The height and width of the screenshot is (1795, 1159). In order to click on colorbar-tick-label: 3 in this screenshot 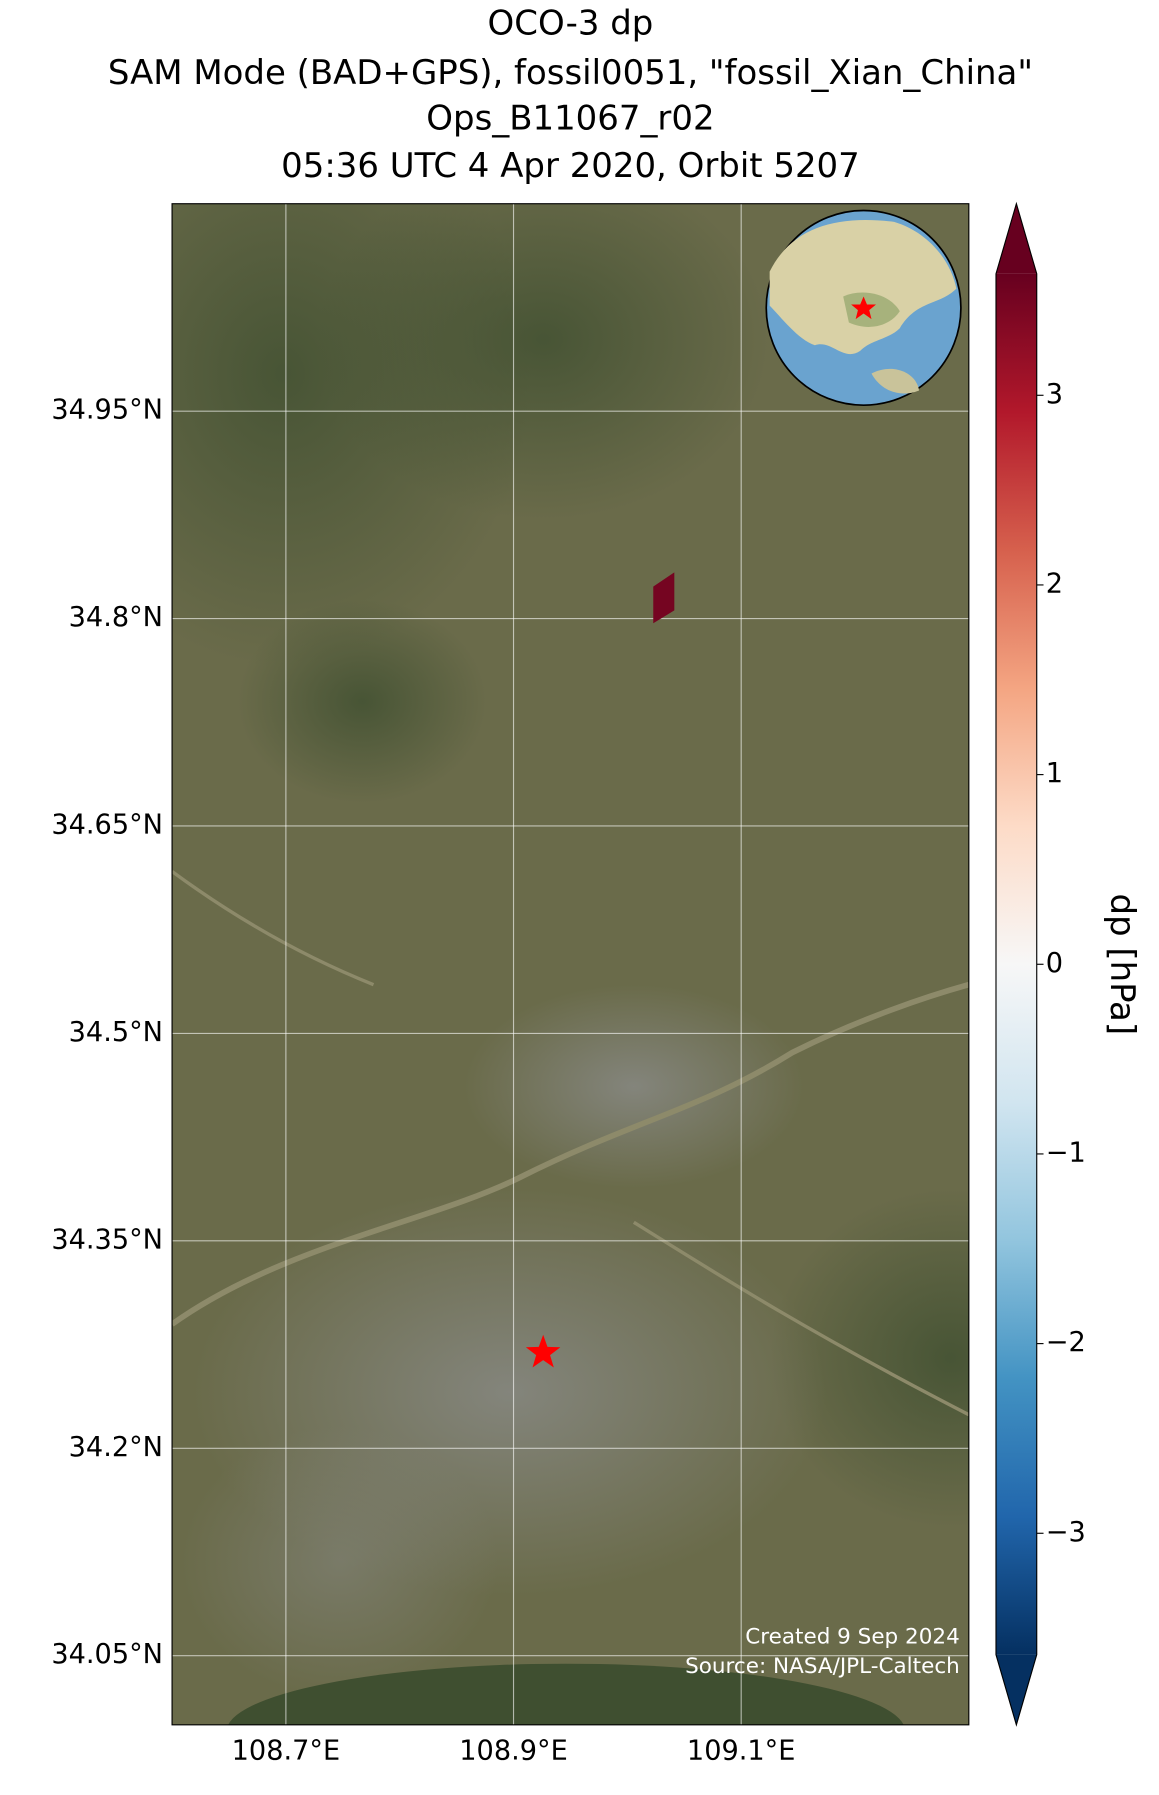, I will do `click(1054, 394)`.